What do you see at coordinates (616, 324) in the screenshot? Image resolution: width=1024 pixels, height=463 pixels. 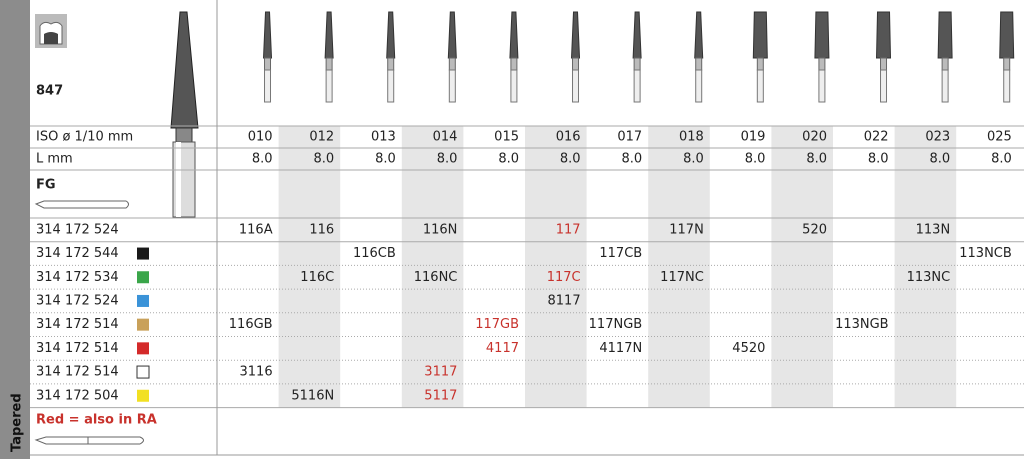 I see `product-number: 117NGB` at bounding box center [616, 324].